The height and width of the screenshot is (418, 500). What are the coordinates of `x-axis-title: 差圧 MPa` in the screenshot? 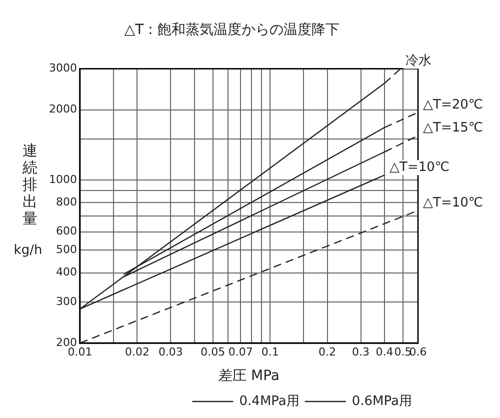 It's located at (249, 376).